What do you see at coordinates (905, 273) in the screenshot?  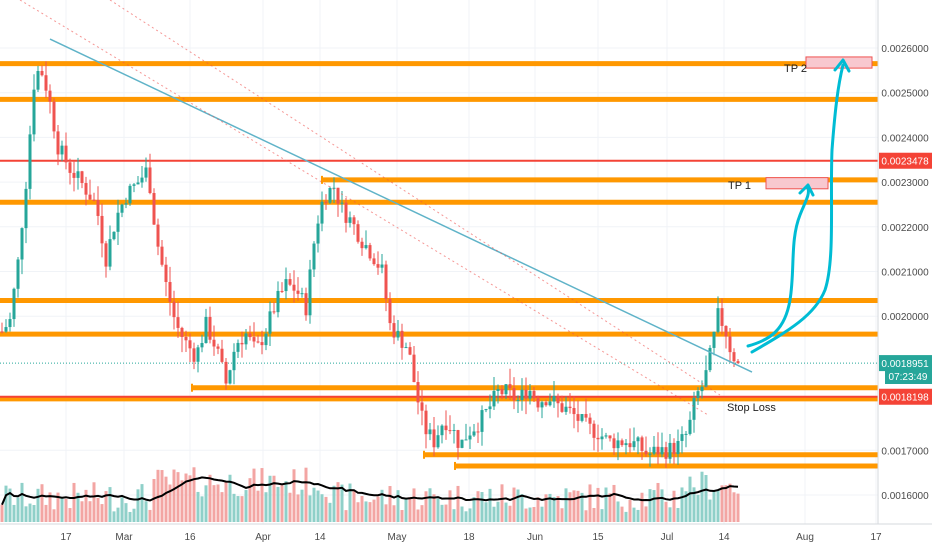 I see `price-tick-label: 0.0021000` at bounding box center [905, 273].